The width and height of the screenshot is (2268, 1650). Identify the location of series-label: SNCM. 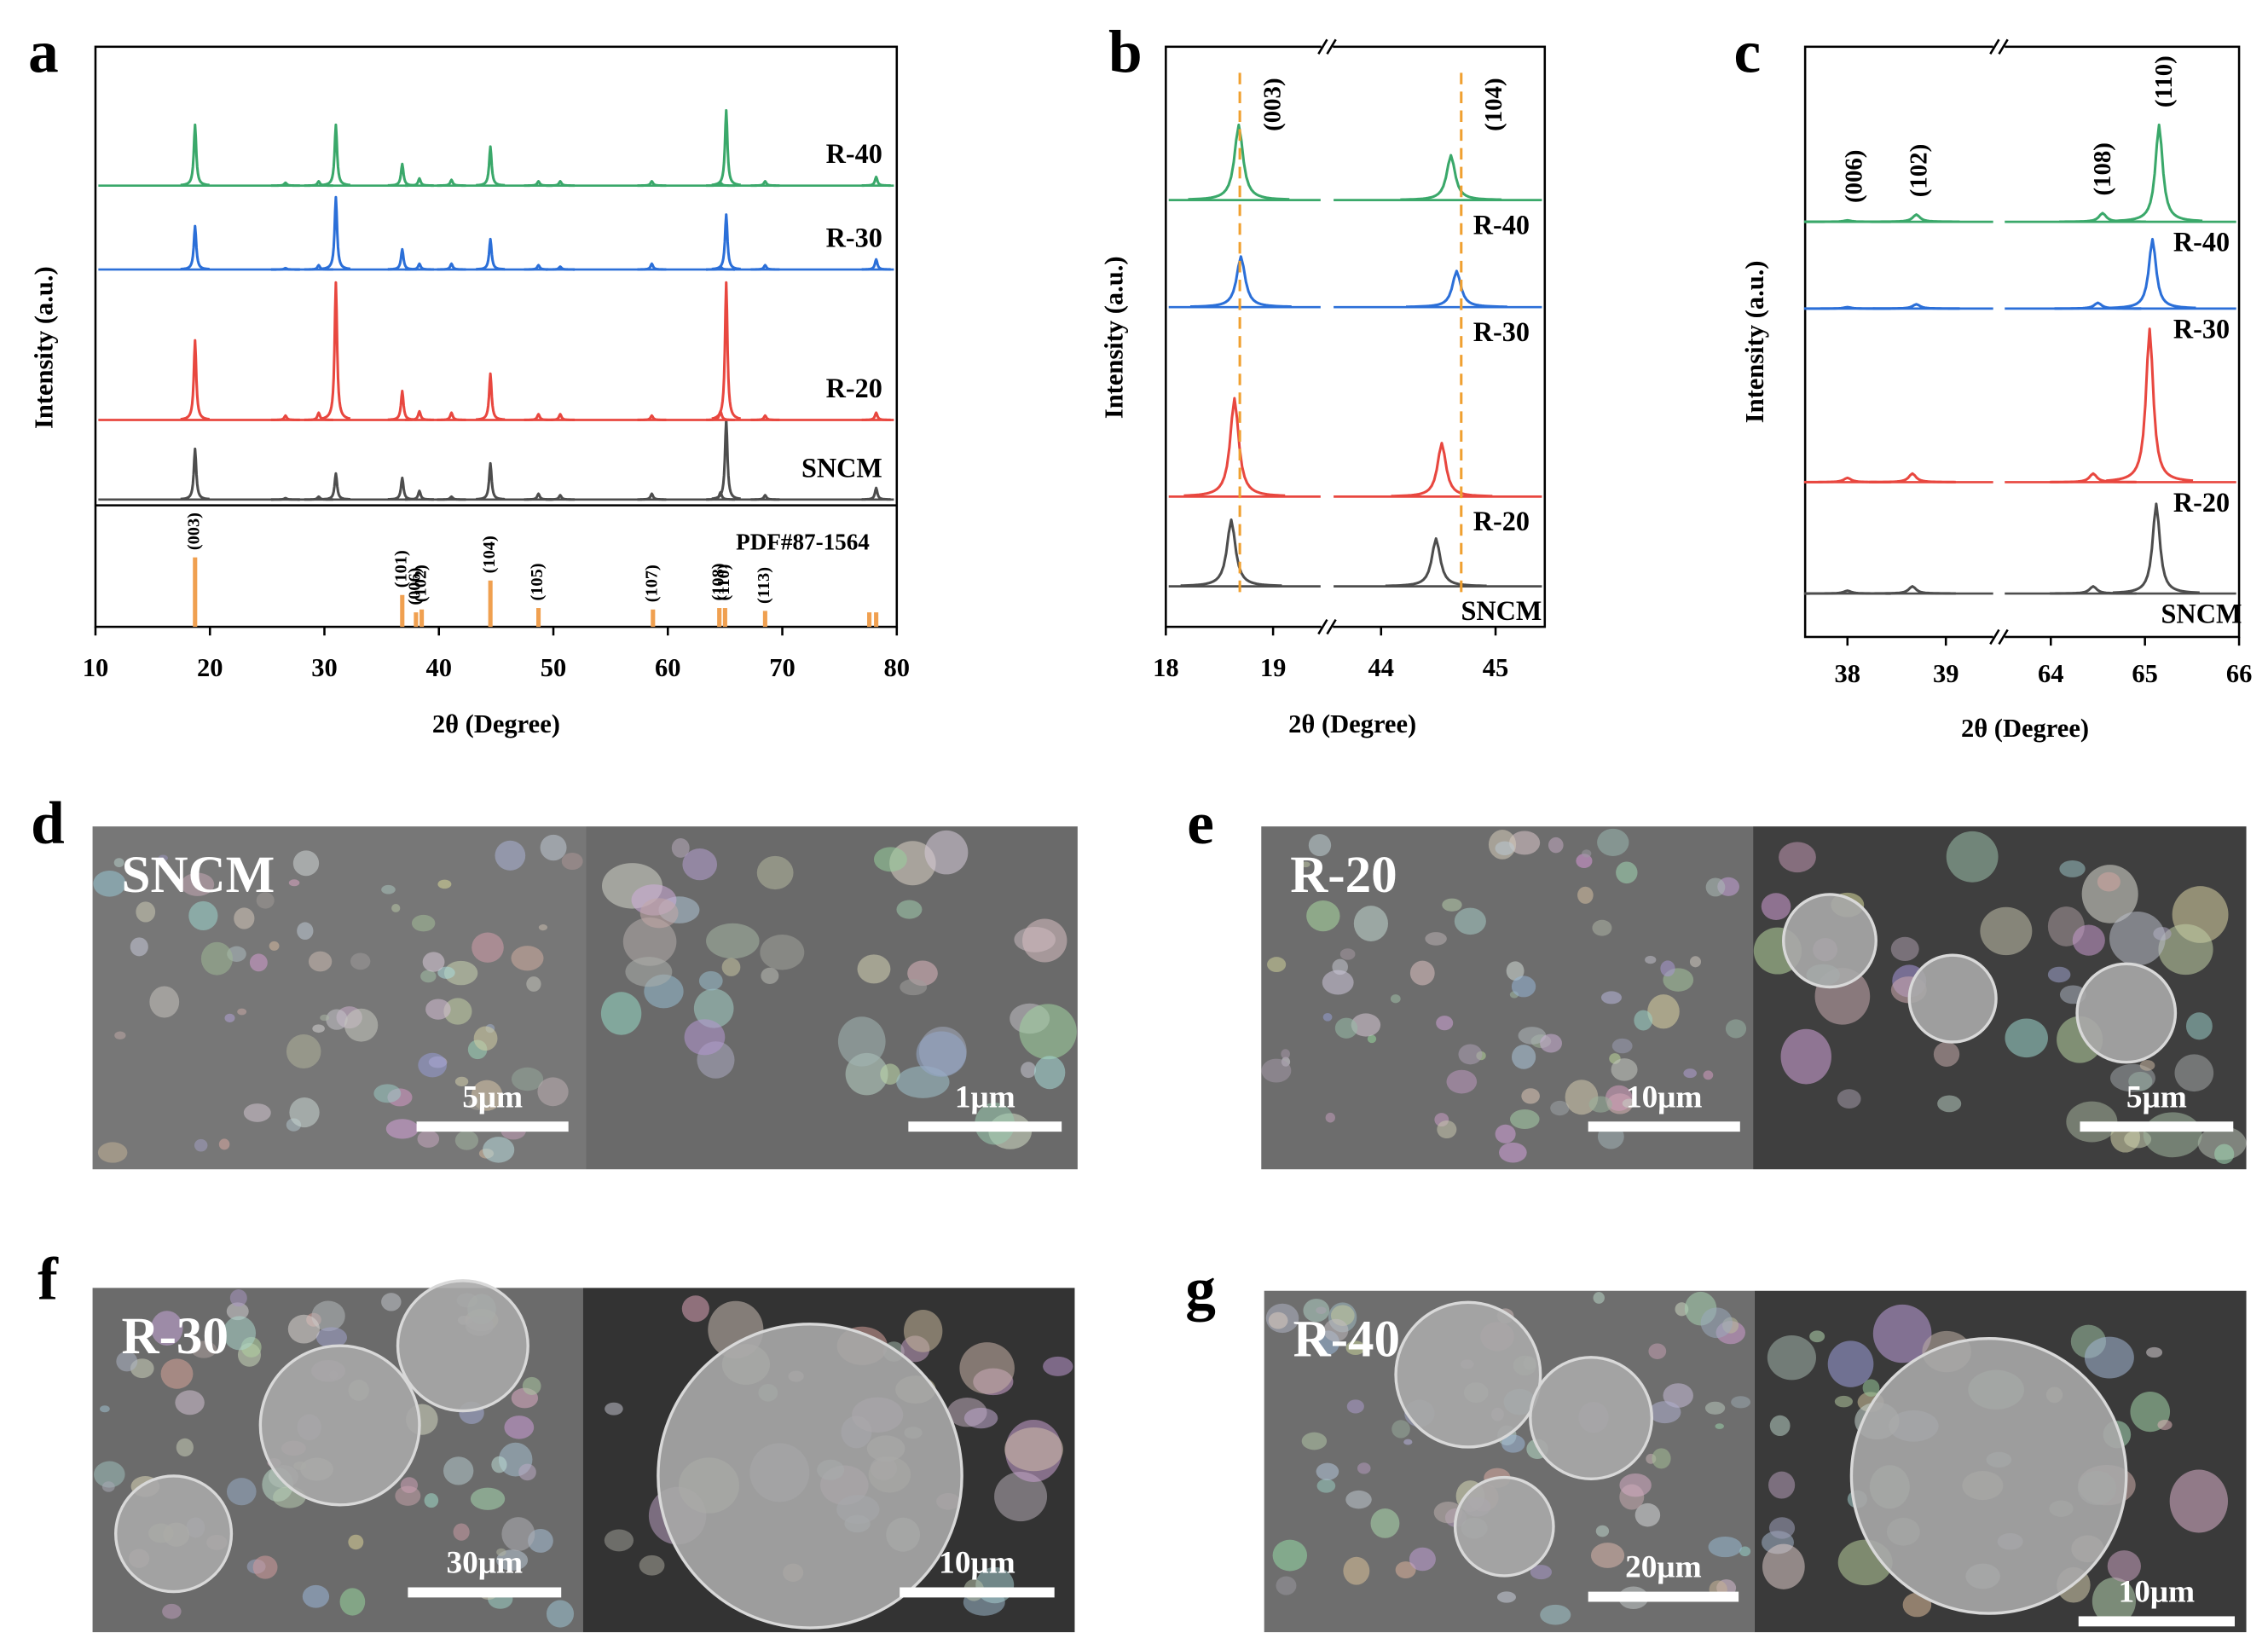
(842, 467).